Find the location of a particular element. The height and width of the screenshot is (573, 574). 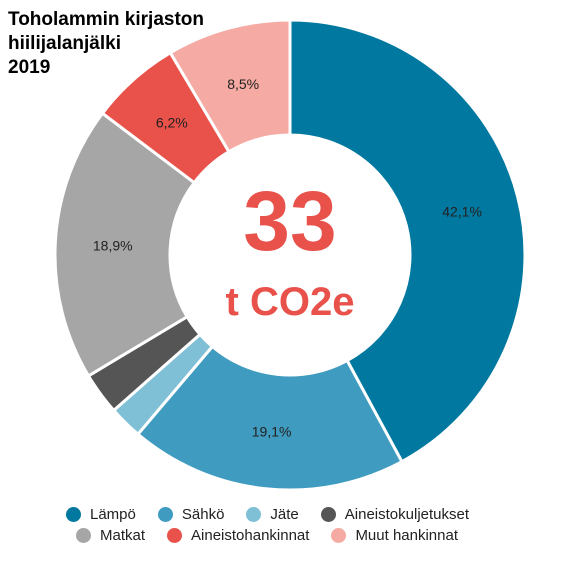

legend-label: Matkat is located at coordinates (123, 535).